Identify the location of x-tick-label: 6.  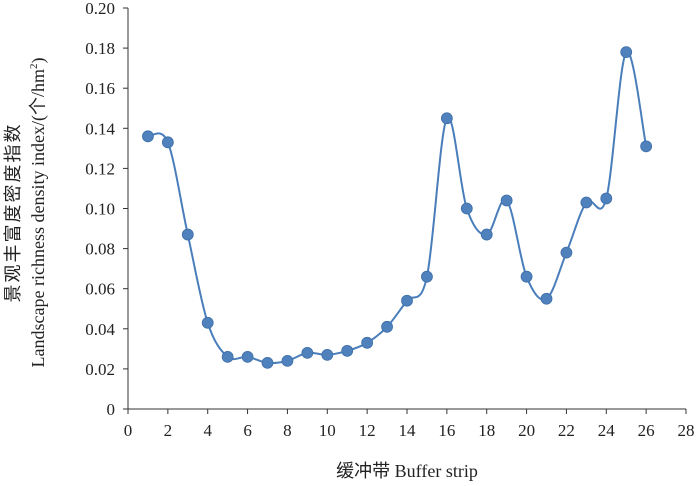
(247, 430).